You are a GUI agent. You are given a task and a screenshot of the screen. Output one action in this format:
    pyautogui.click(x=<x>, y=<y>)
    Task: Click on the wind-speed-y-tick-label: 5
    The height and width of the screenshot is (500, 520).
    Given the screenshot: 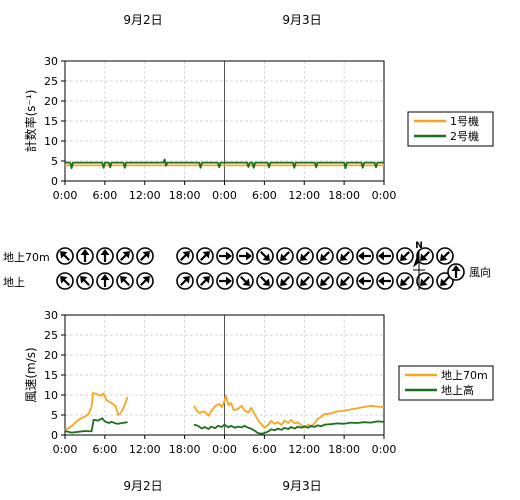 What is the action you would take?
    pyautogui.click(x=54, y=415)
    